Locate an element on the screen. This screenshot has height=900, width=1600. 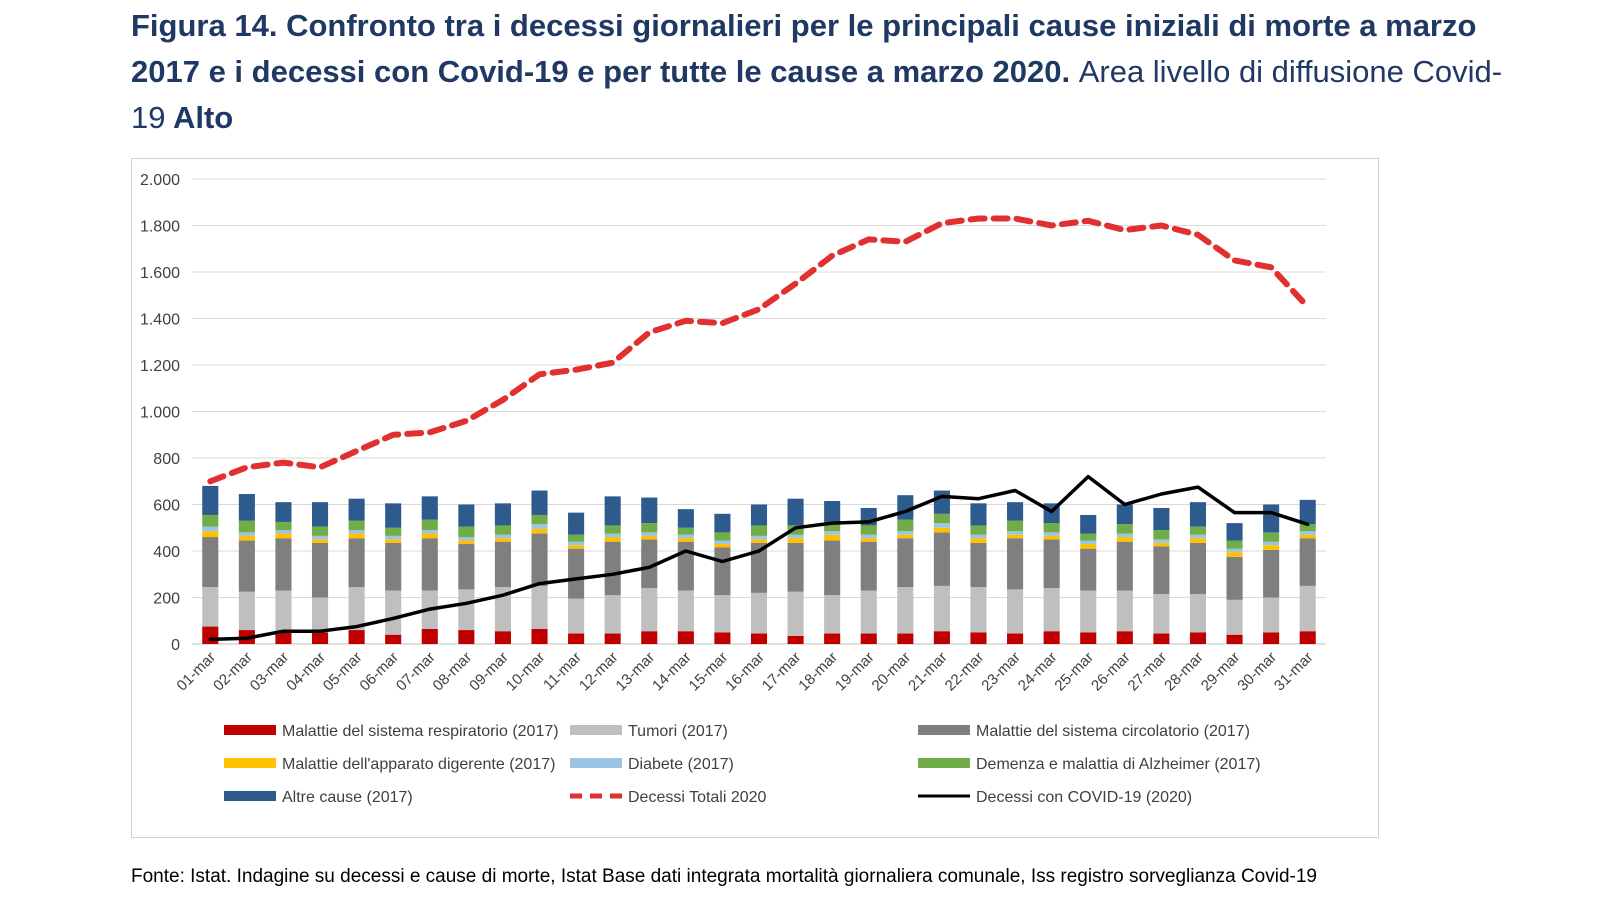
x-tick-label: 05-mar is located at coordinates (343, 672).